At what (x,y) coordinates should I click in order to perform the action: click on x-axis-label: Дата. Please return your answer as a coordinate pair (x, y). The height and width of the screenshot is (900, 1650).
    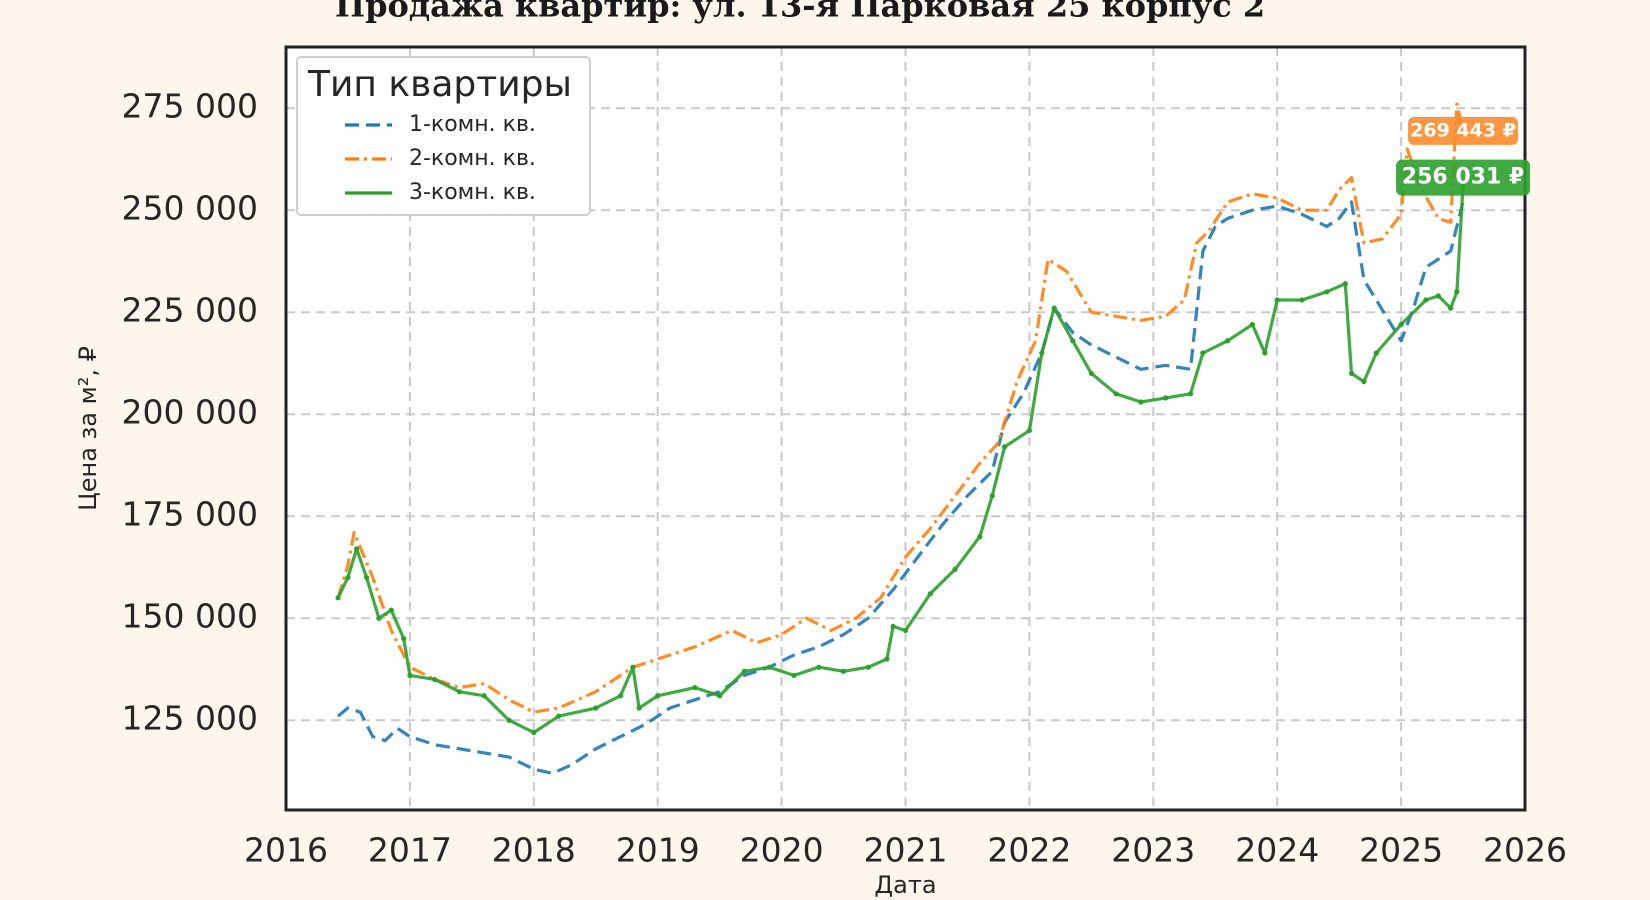
    Looking at the image, I should click on (905, 885).